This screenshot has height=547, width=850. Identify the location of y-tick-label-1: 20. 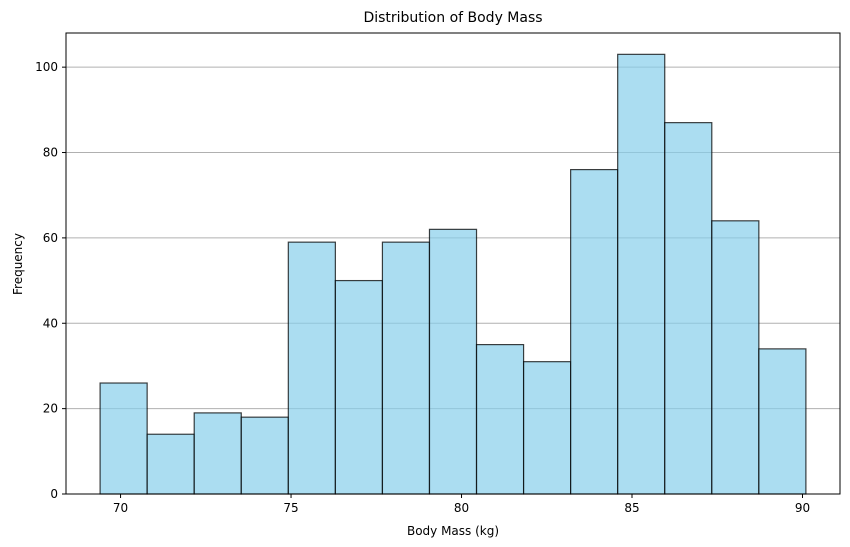
(50, 409).